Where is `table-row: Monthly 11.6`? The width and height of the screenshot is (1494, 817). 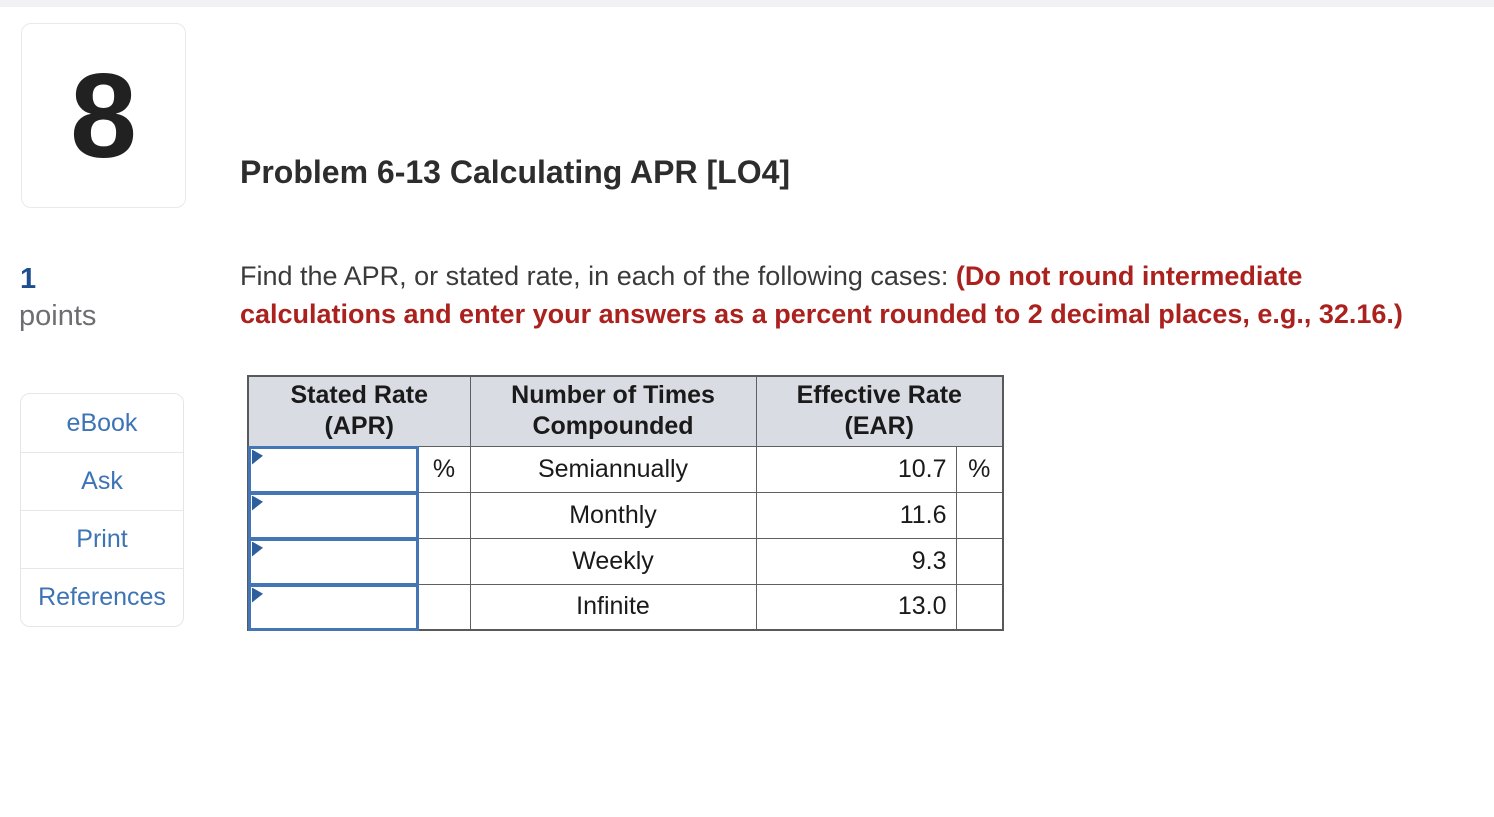 table-row: Monthly 11.6 is located at coordinates (625, 515).